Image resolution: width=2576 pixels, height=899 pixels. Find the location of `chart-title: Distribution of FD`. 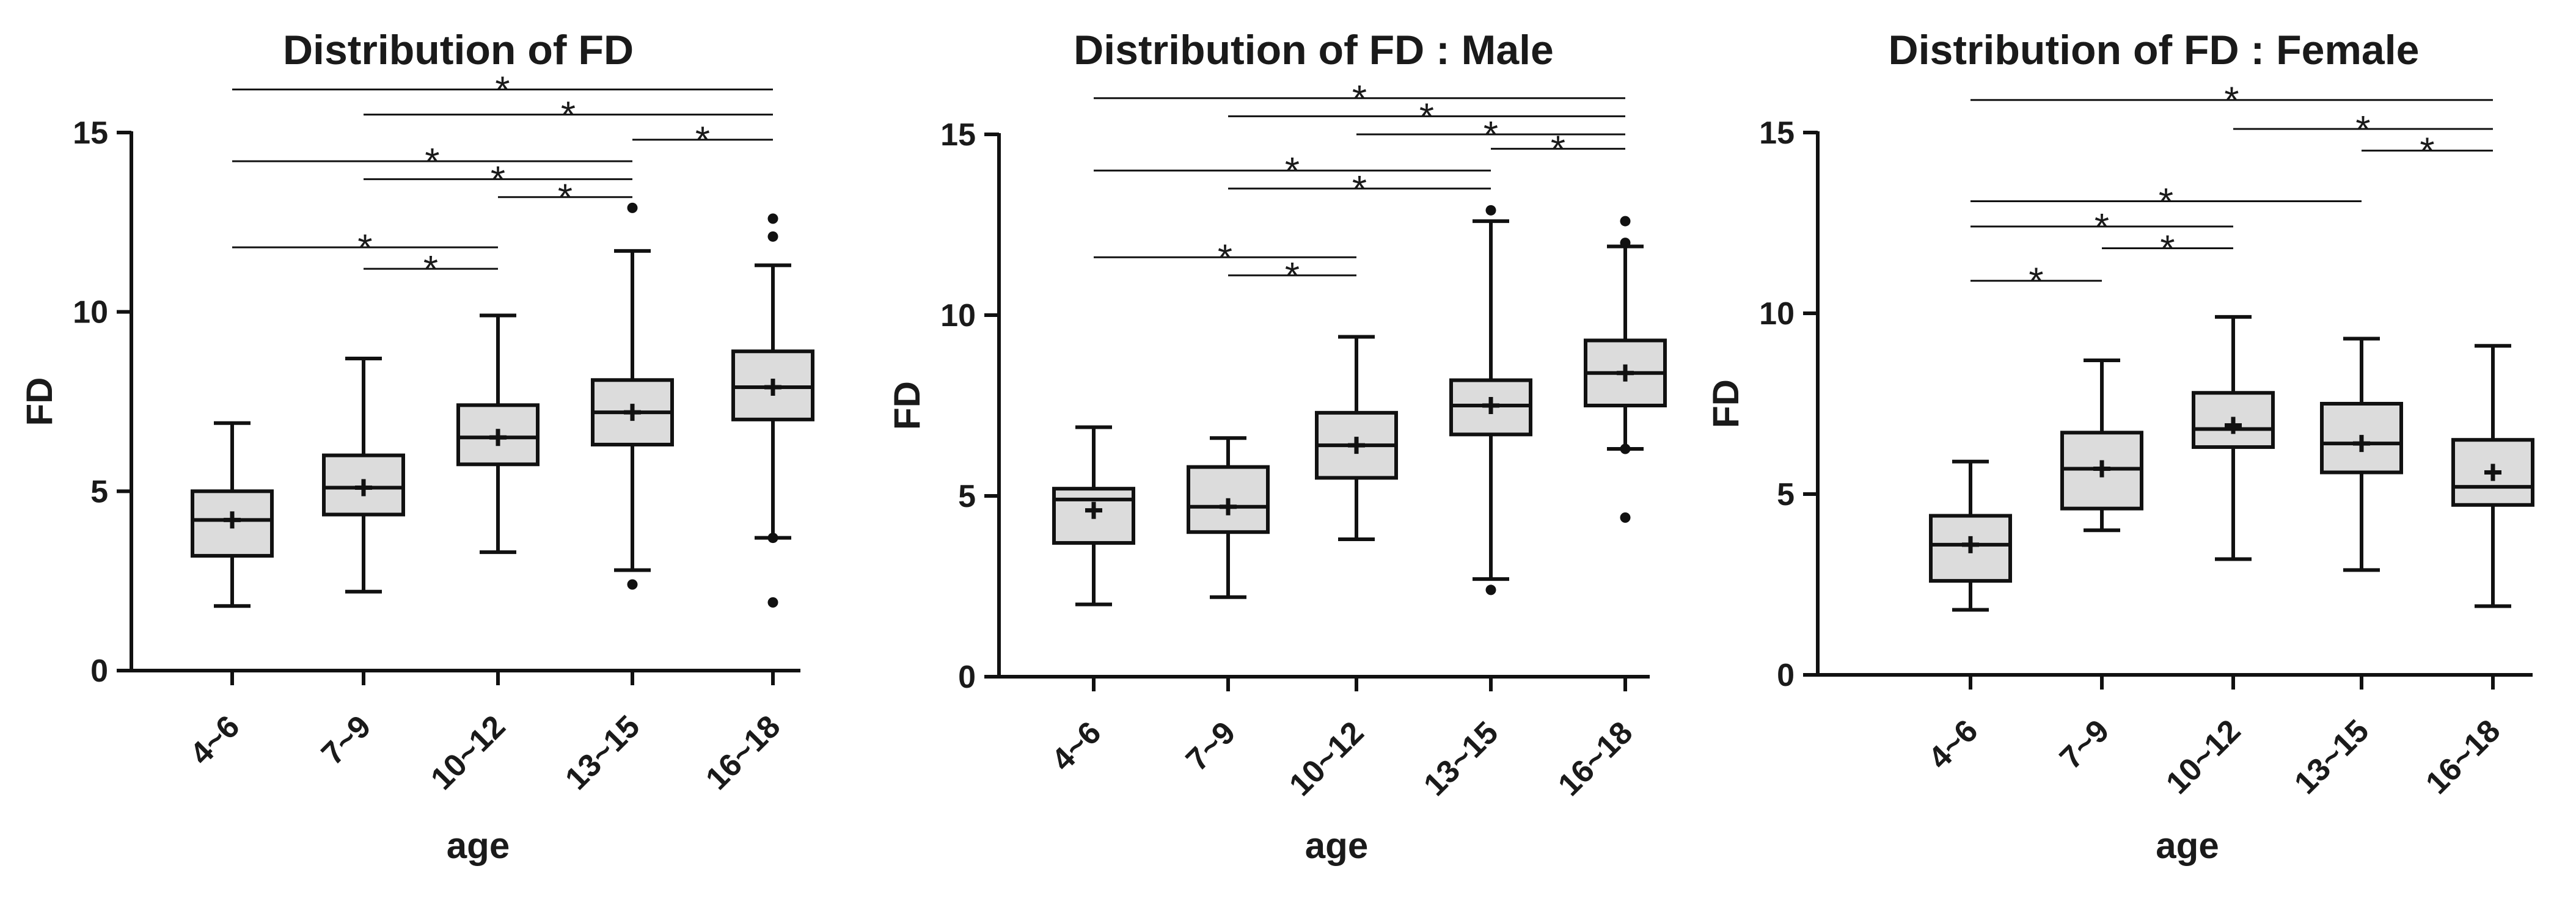

chart-title: Distribution of FD is located at coordinates (458, 50).